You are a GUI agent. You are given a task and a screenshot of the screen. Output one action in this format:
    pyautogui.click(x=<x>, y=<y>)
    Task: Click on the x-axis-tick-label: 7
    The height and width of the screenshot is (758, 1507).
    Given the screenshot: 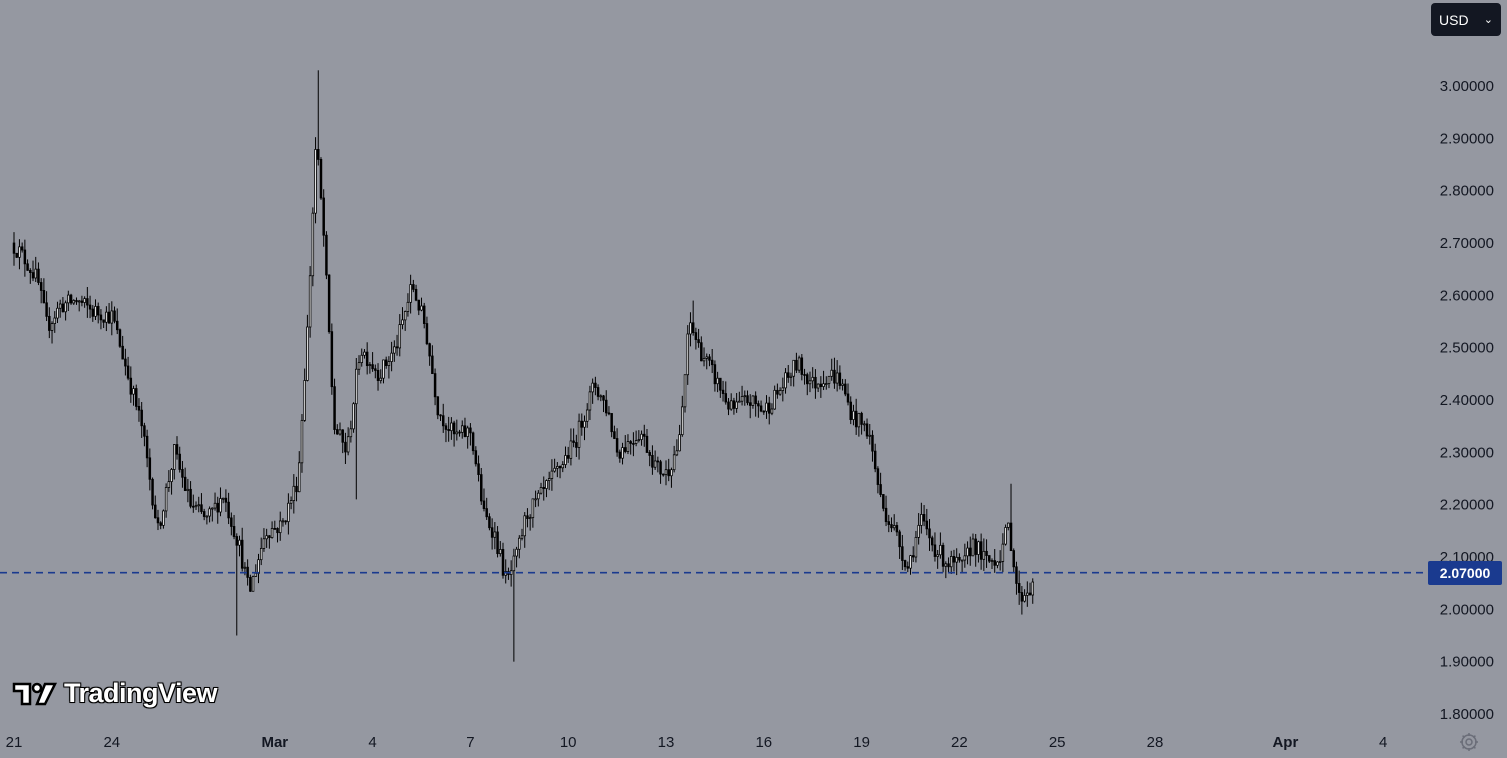 What is the action you would take?
    pyautogui.click(x=470, y=742)
    